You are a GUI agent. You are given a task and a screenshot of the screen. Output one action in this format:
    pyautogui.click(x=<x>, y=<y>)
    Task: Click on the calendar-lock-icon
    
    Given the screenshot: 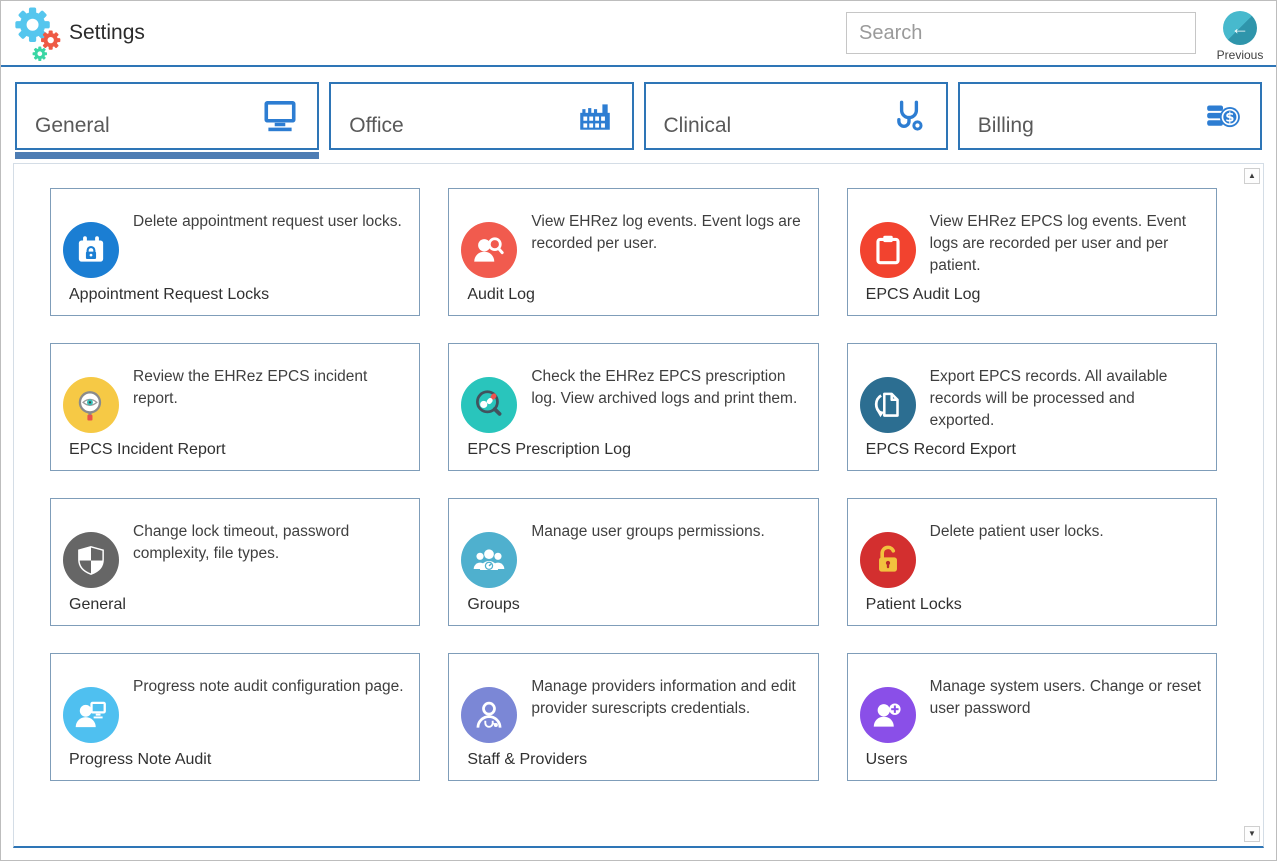 What is the action you would take?
    pyautogui.click(x=91, y=250)
    